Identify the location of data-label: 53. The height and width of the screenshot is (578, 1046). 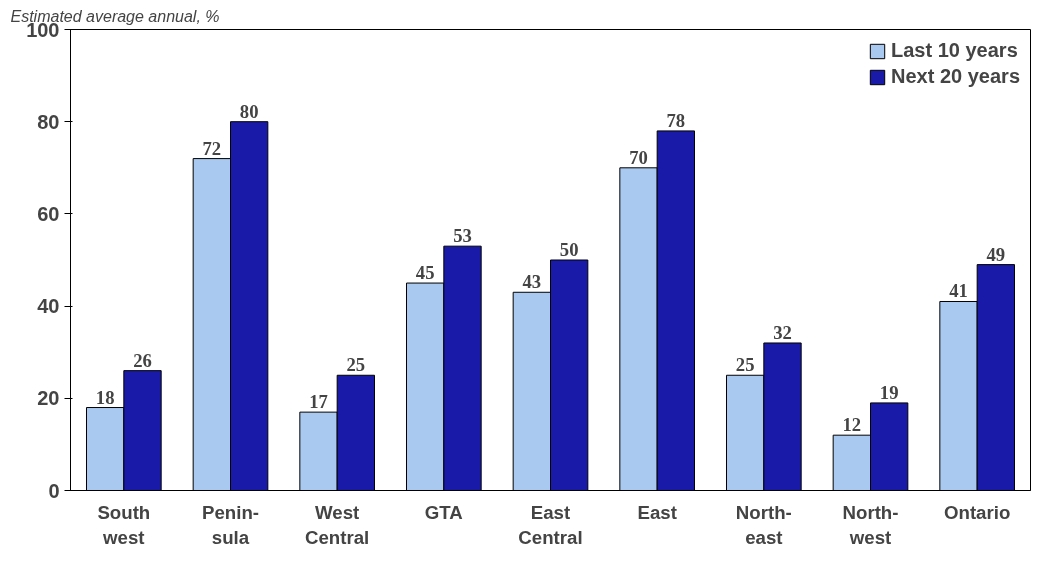
(462, 236).